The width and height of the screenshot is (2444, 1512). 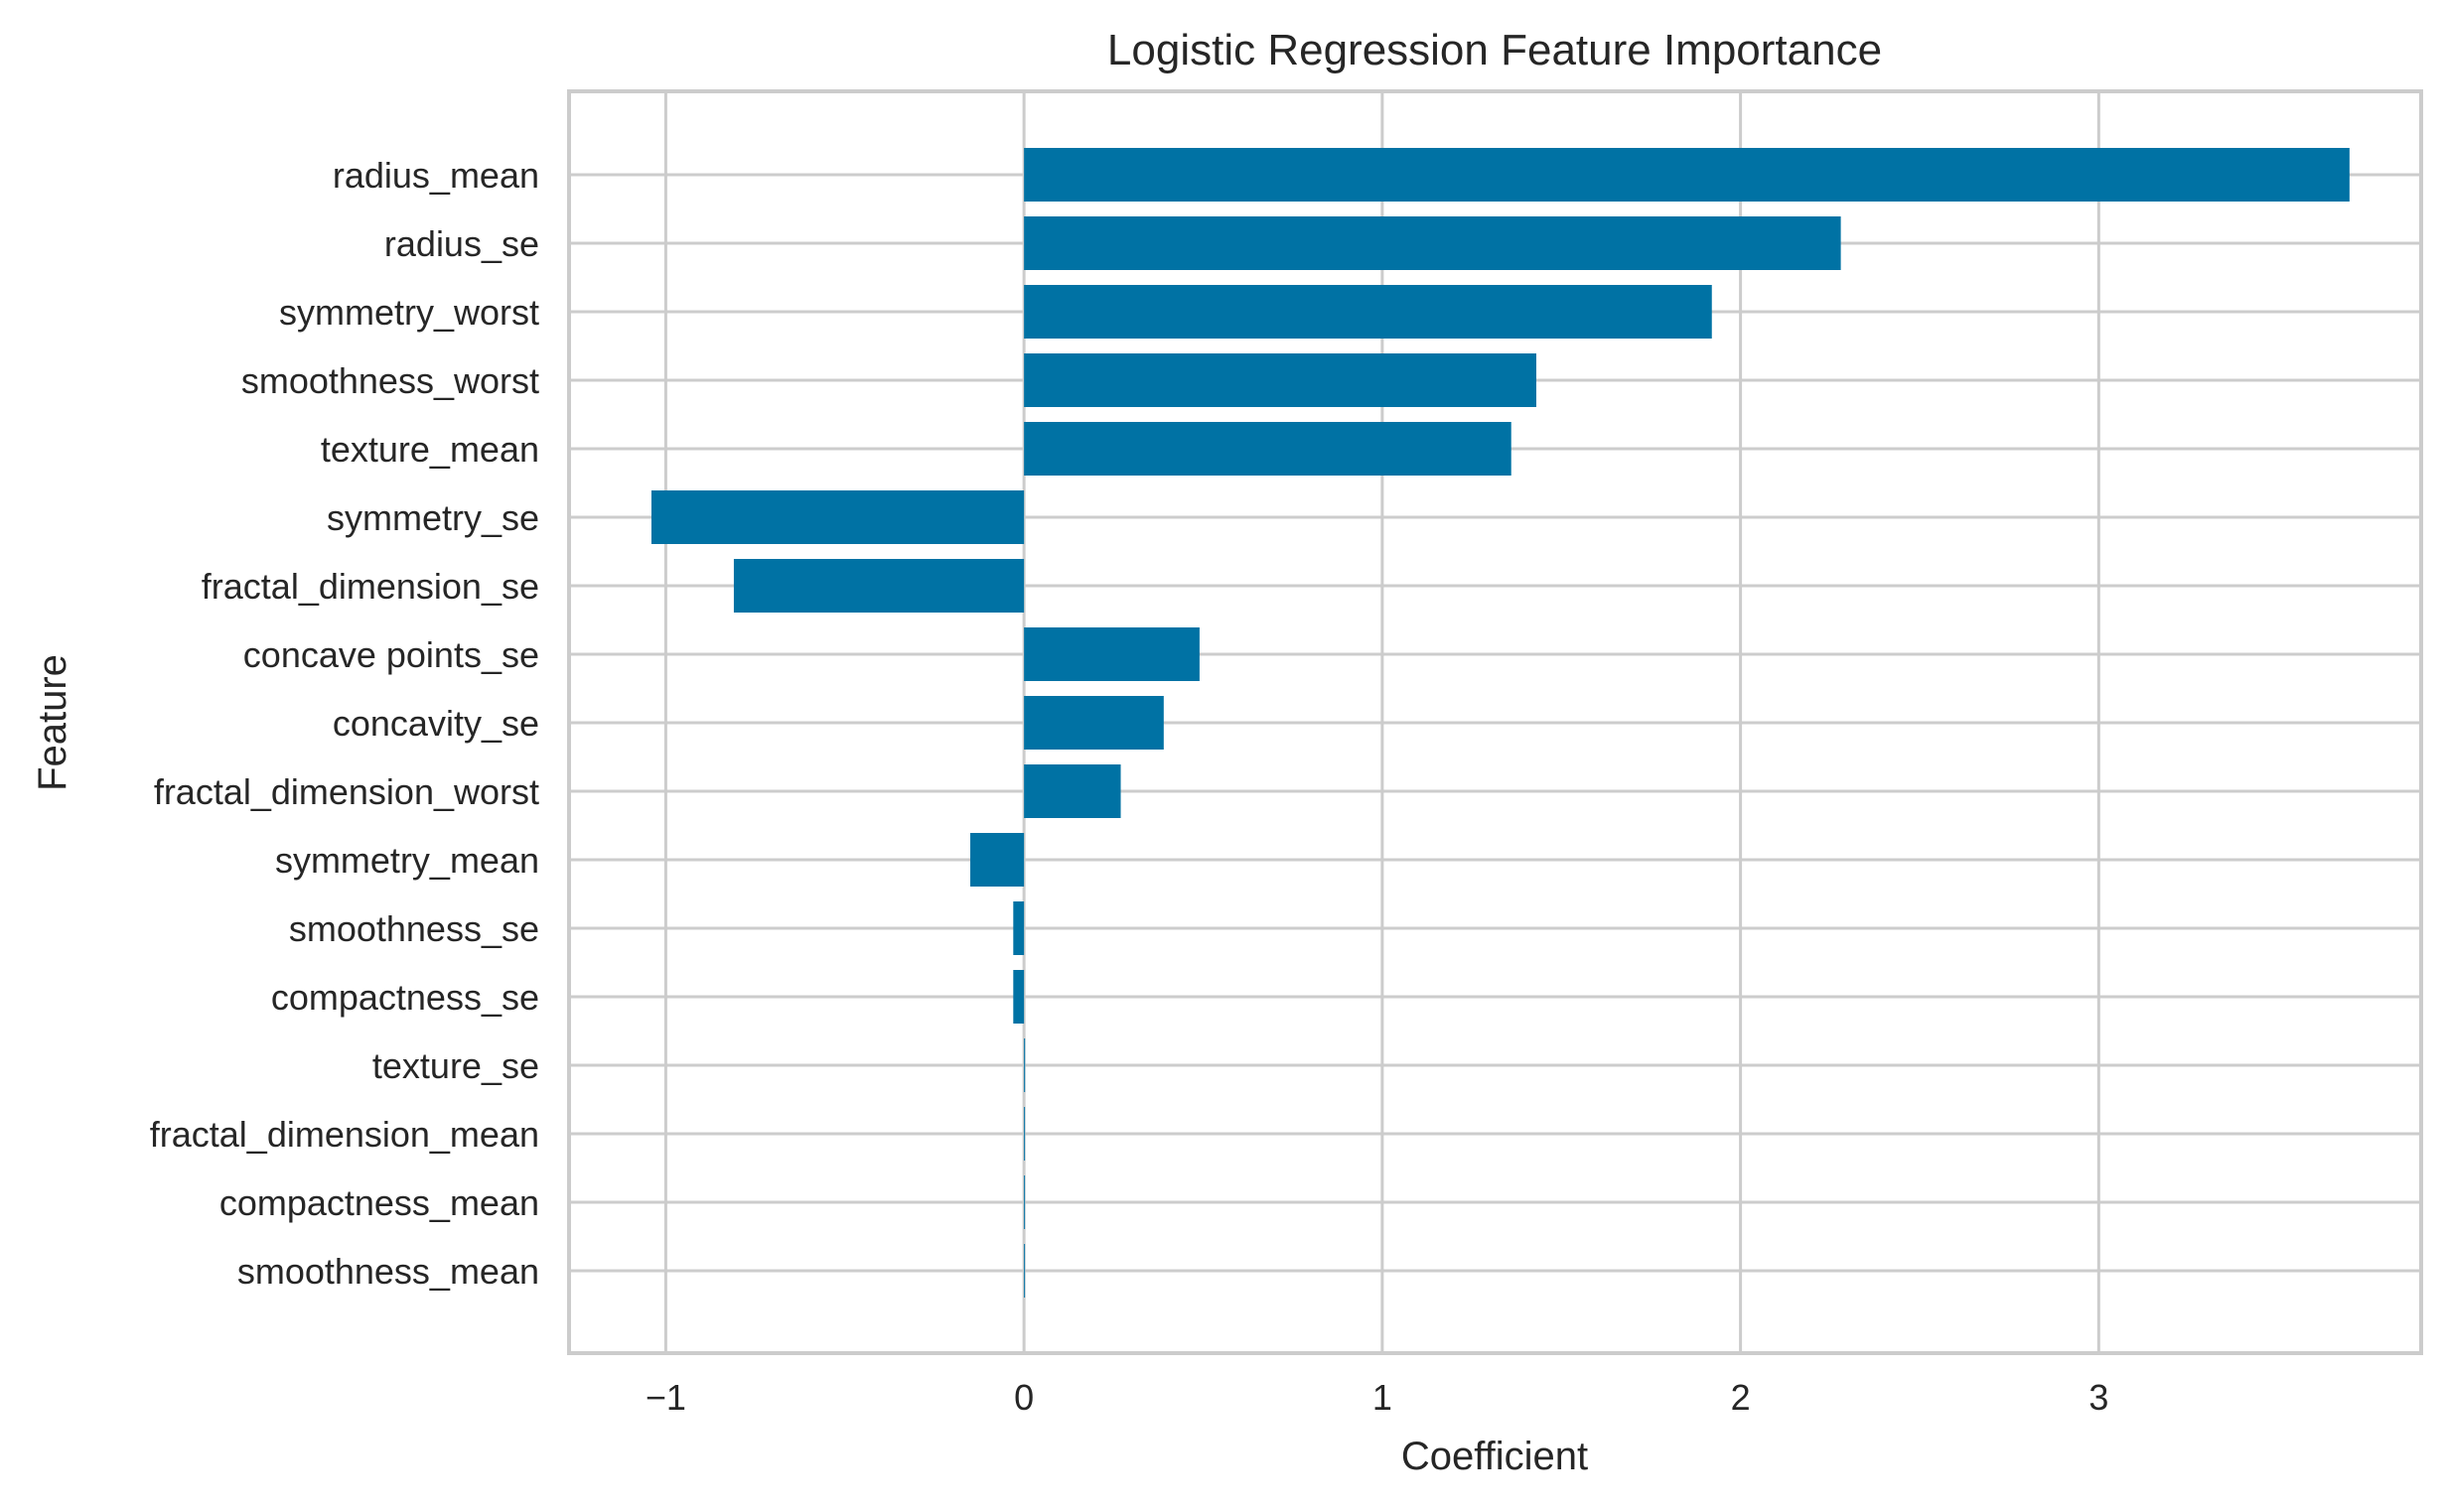 I want to click on y-tick-label: symmetry_worst, so click(x=409, y=312).